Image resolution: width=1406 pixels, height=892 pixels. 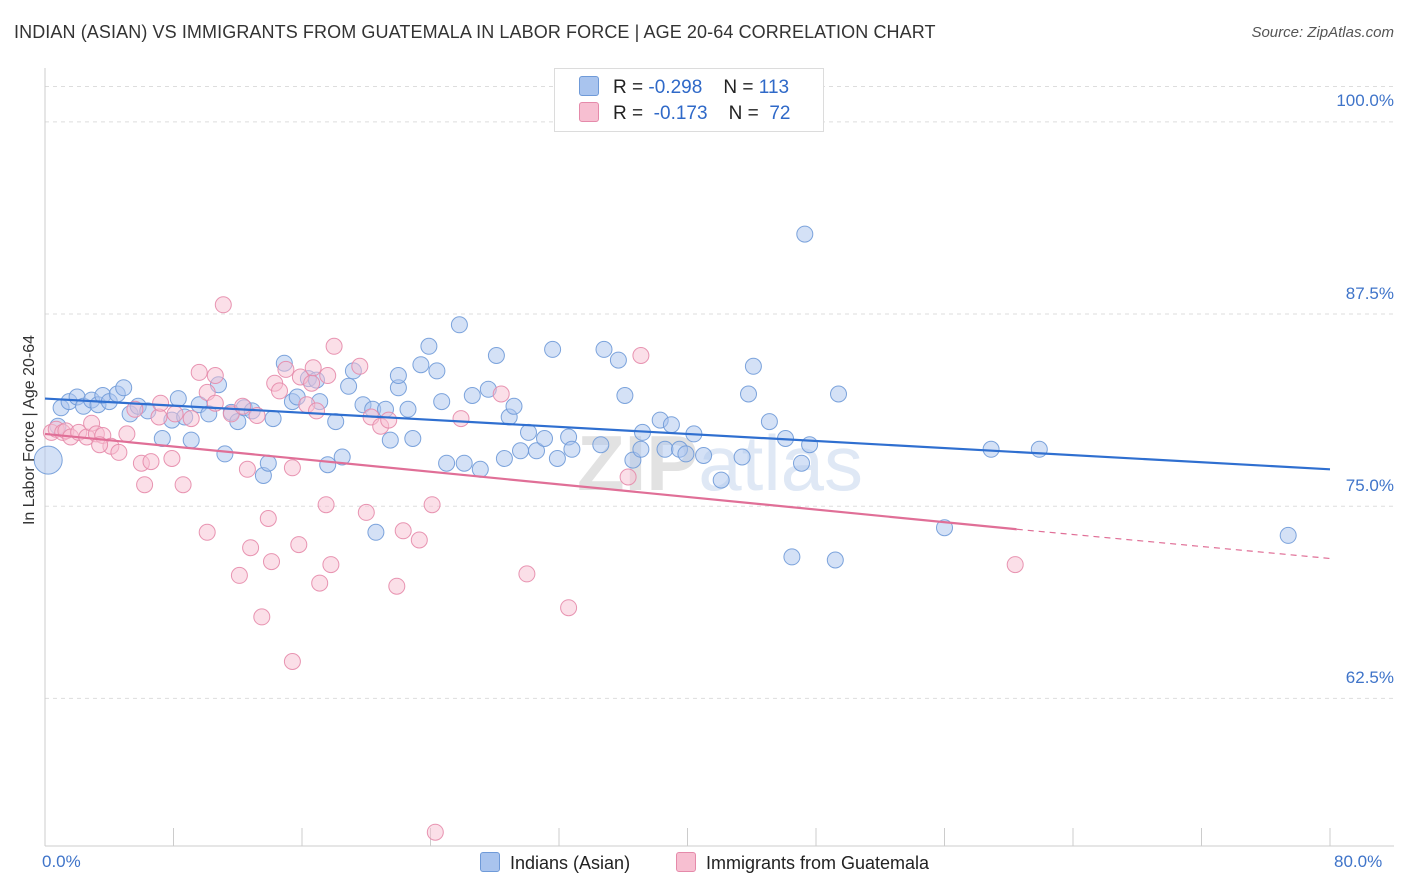 I want to click on y-tick-label: 100.0%, so click(x=1365, y=101).